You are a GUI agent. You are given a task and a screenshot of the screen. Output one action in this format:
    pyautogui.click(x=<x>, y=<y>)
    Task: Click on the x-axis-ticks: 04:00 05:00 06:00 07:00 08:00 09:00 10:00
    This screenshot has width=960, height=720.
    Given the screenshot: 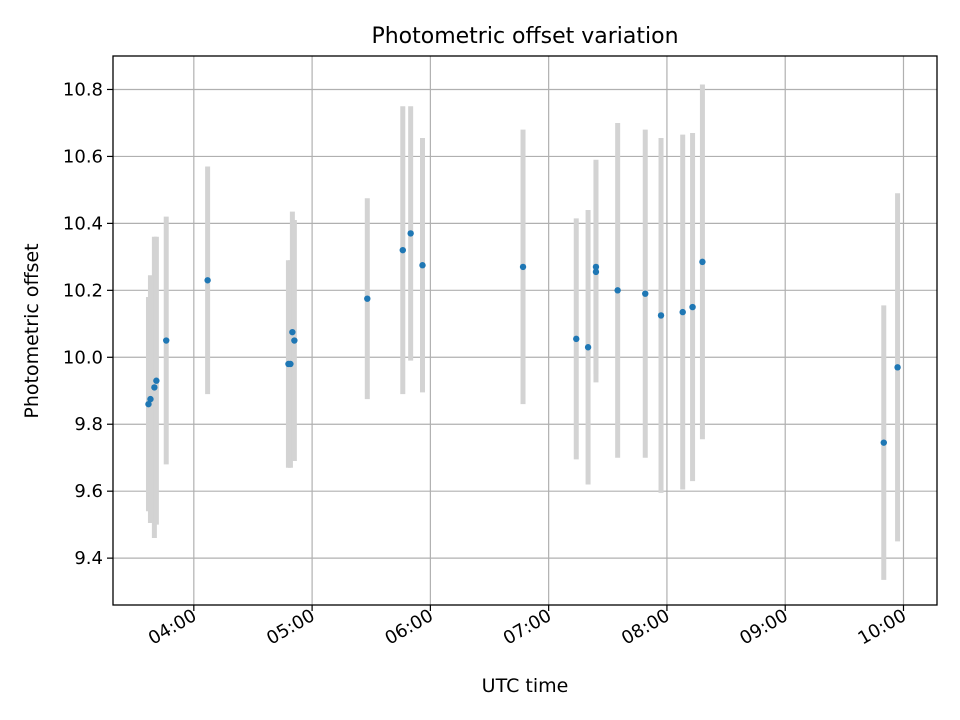 What is the action you would take?
    pyautogui.click(x=527, y=627)
    